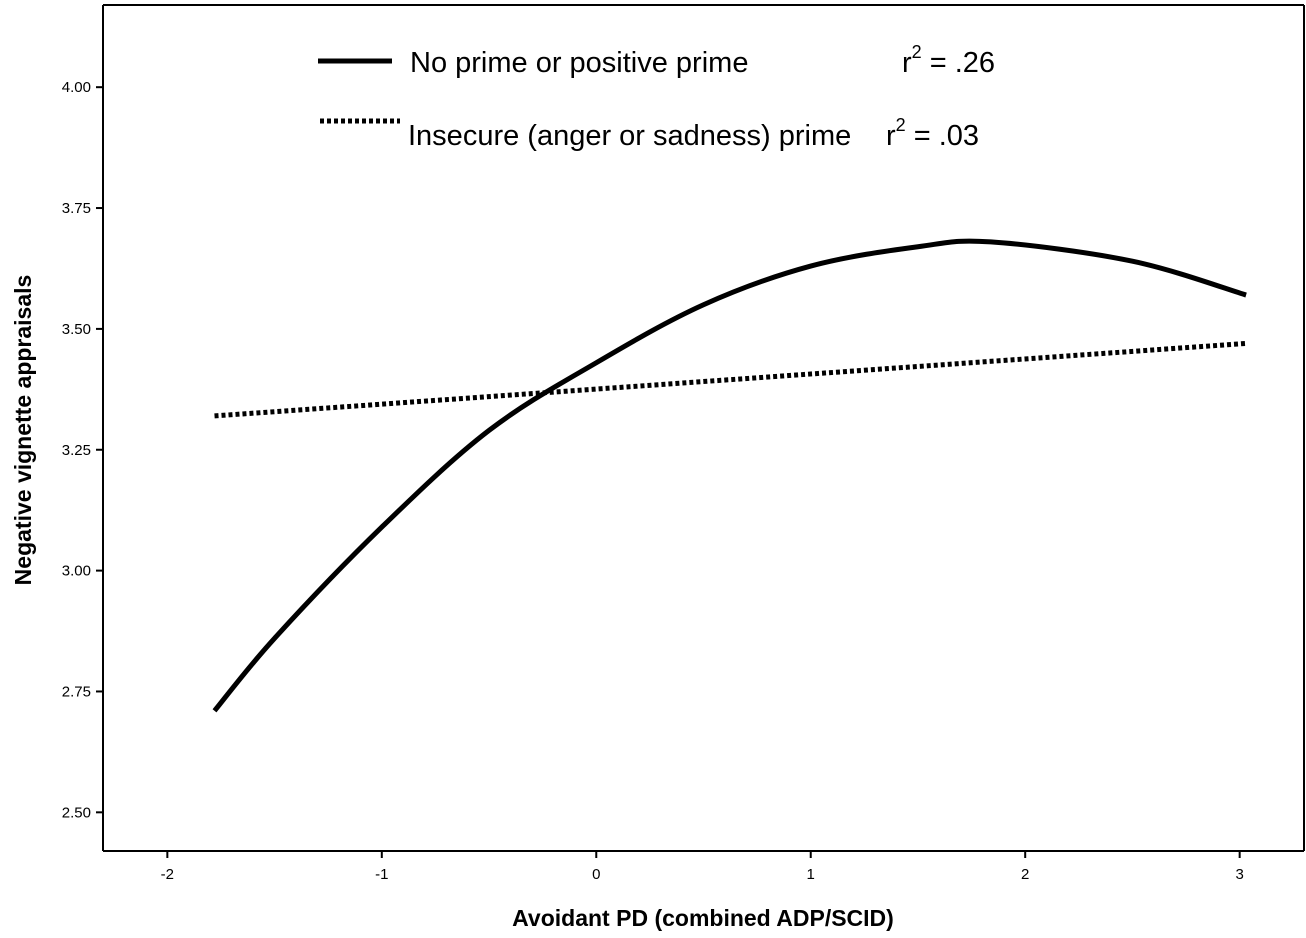 The image size is (1306, 938). What do you see at coordinates (942, 136) in the screenshot?
I see `legend-r2-value-1: = .03` at bounding box center [942, 136].